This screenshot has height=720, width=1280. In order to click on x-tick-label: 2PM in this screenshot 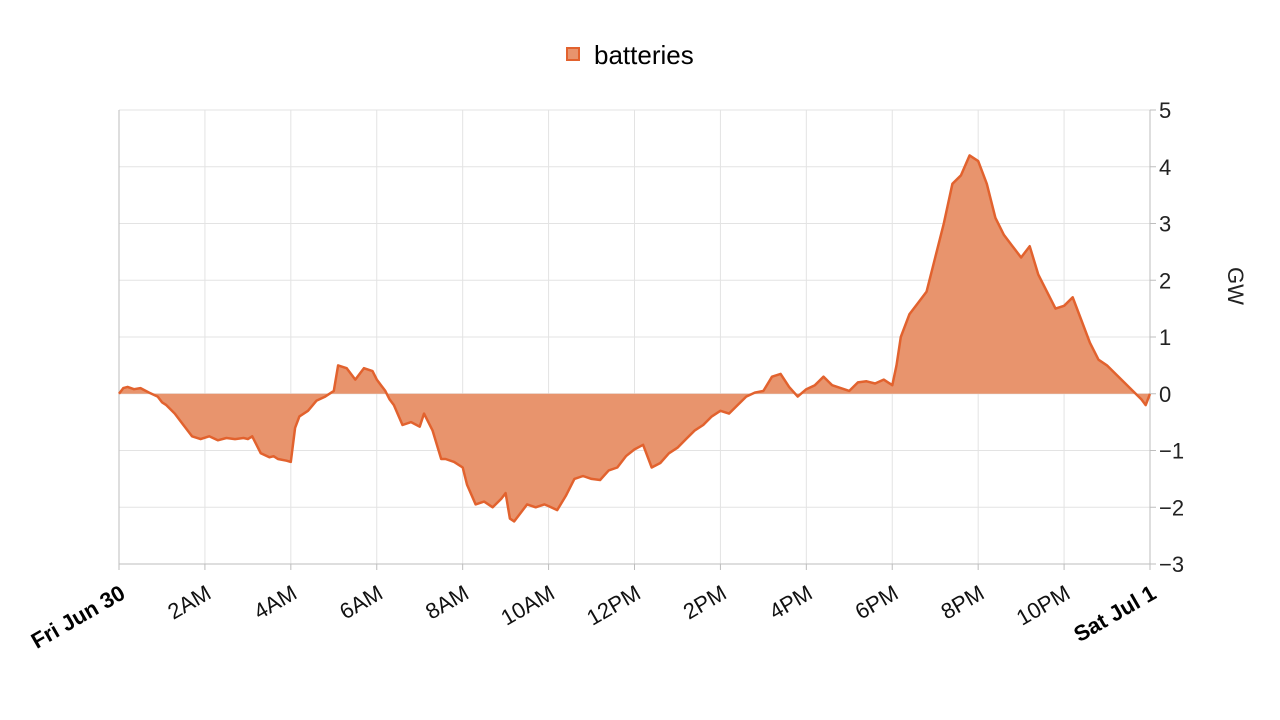, I will do `click(705, 602)`.